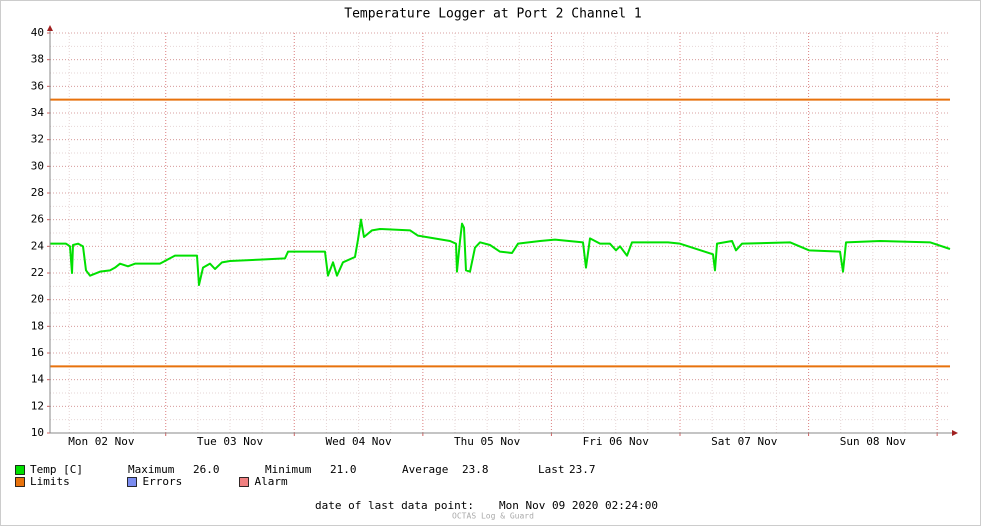  Describe the element at coordinates (50, 28) in the screenshot. I see `y-axis-arrow` at that location.